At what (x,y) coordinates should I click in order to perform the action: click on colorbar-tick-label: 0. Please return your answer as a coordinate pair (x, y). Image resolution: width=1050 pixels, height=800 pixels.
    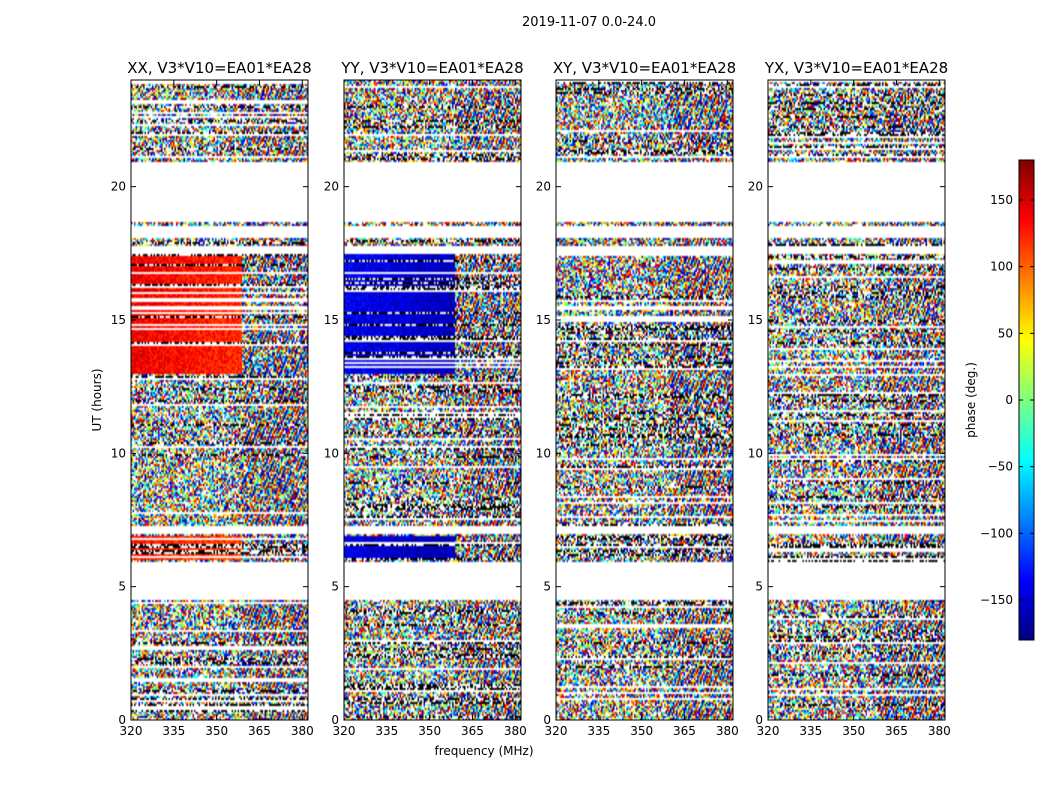
    Looking at the image, I should click on (1009, 400).